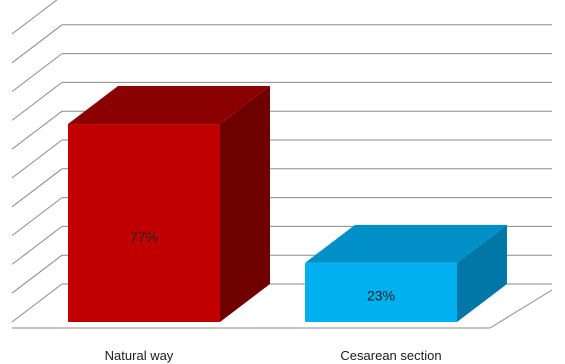 The width and height of the screenshot is (565, 364). I want to click on data-label: 23%, so click(381, 295).